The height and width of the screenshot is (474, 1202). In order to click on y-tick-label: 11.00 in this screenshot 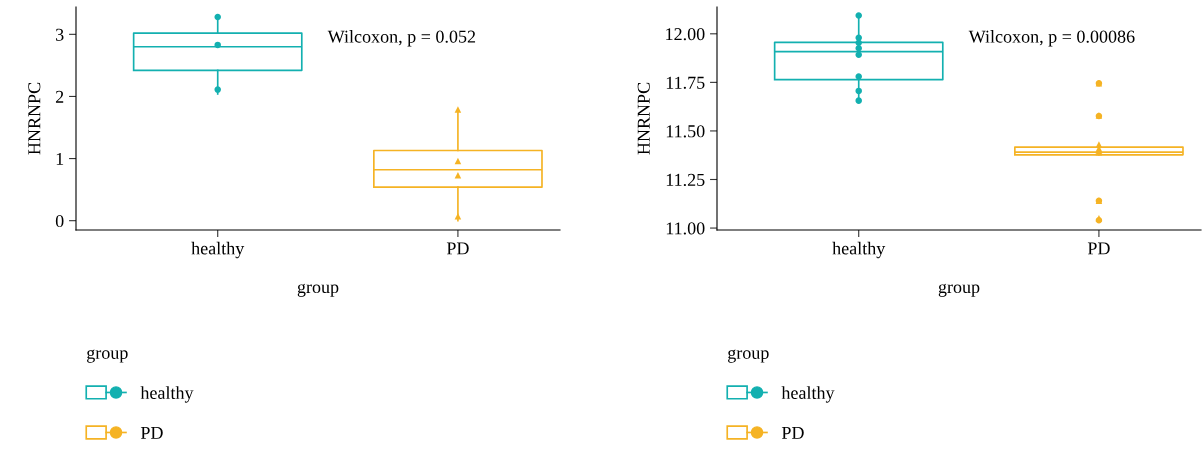, I will do `click(685, 228)`.